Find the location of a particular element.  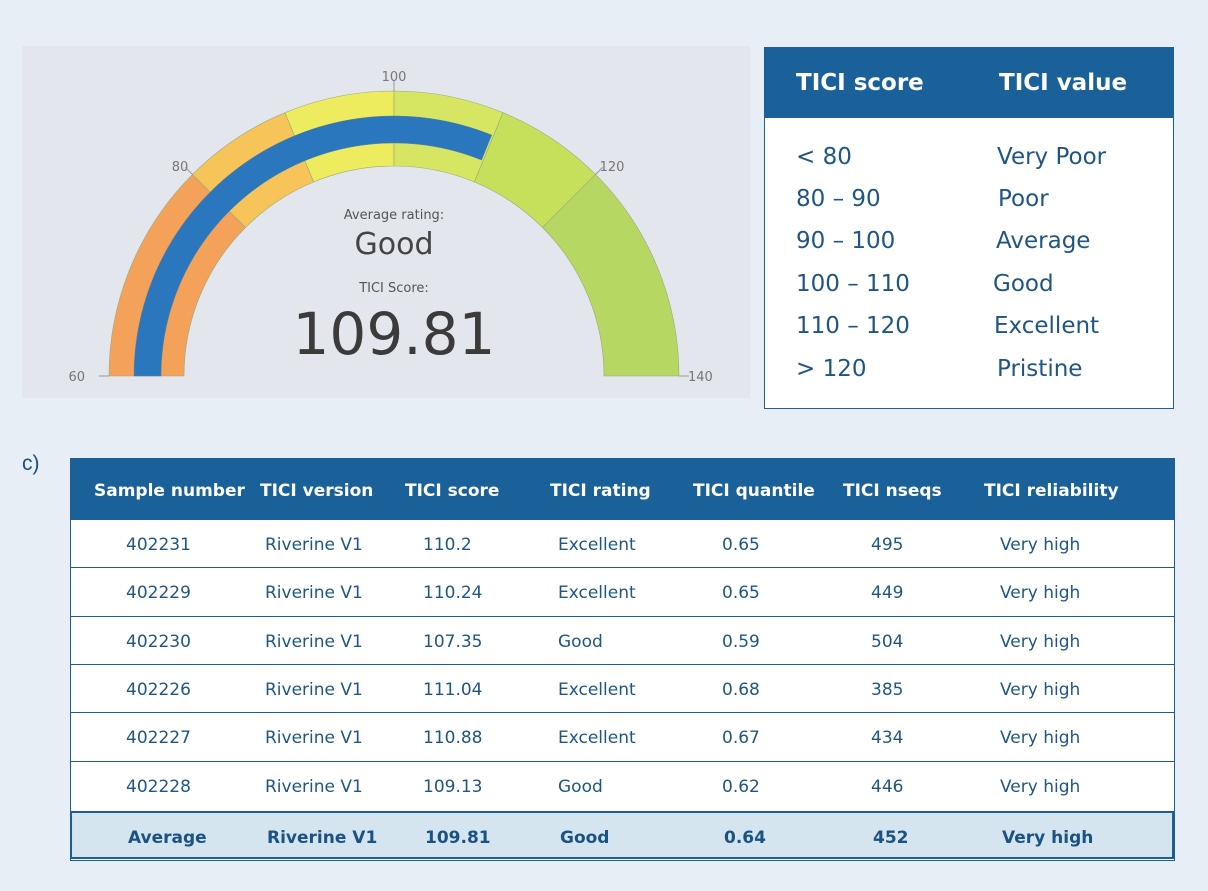

col-sample-number: Sample number is located at coordinates (169, 491).